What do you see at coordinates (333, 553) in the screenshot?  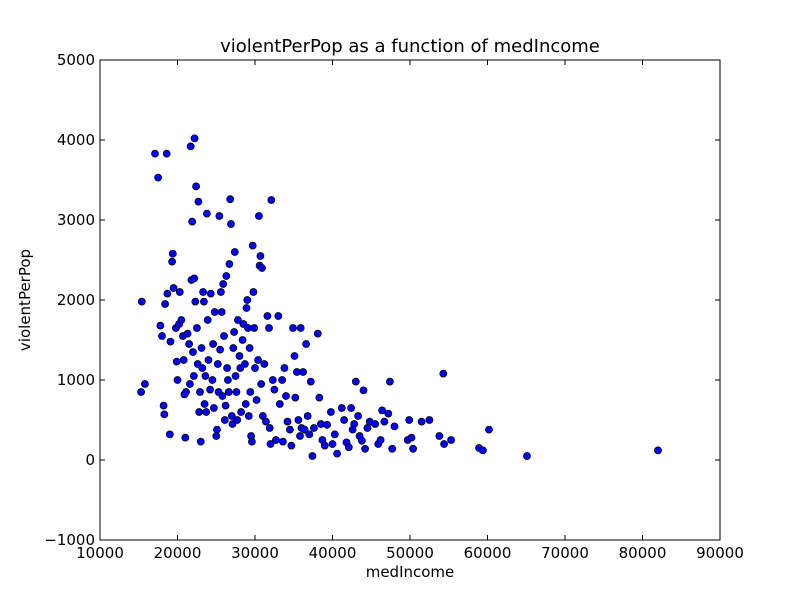 I see `x-tick-label-3: 40000` at bounding box center [333, 553].